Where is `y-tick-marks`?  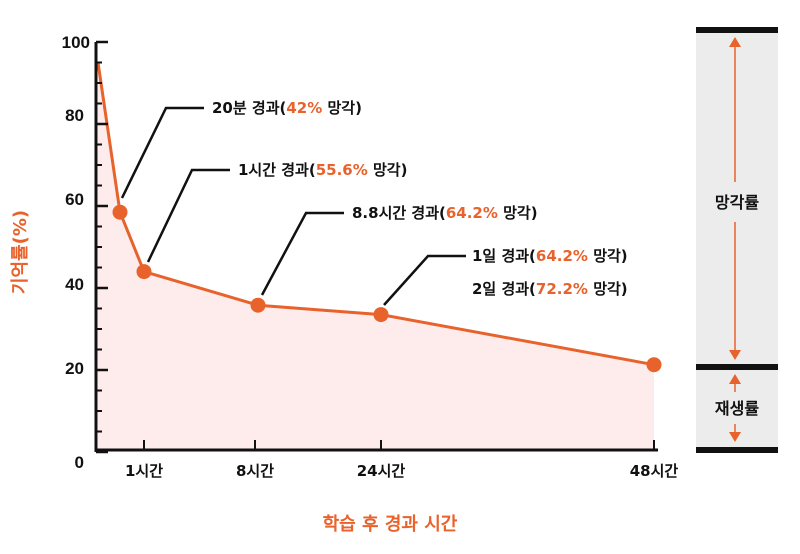 y-tick-marks is located at coordinates (102, 247).